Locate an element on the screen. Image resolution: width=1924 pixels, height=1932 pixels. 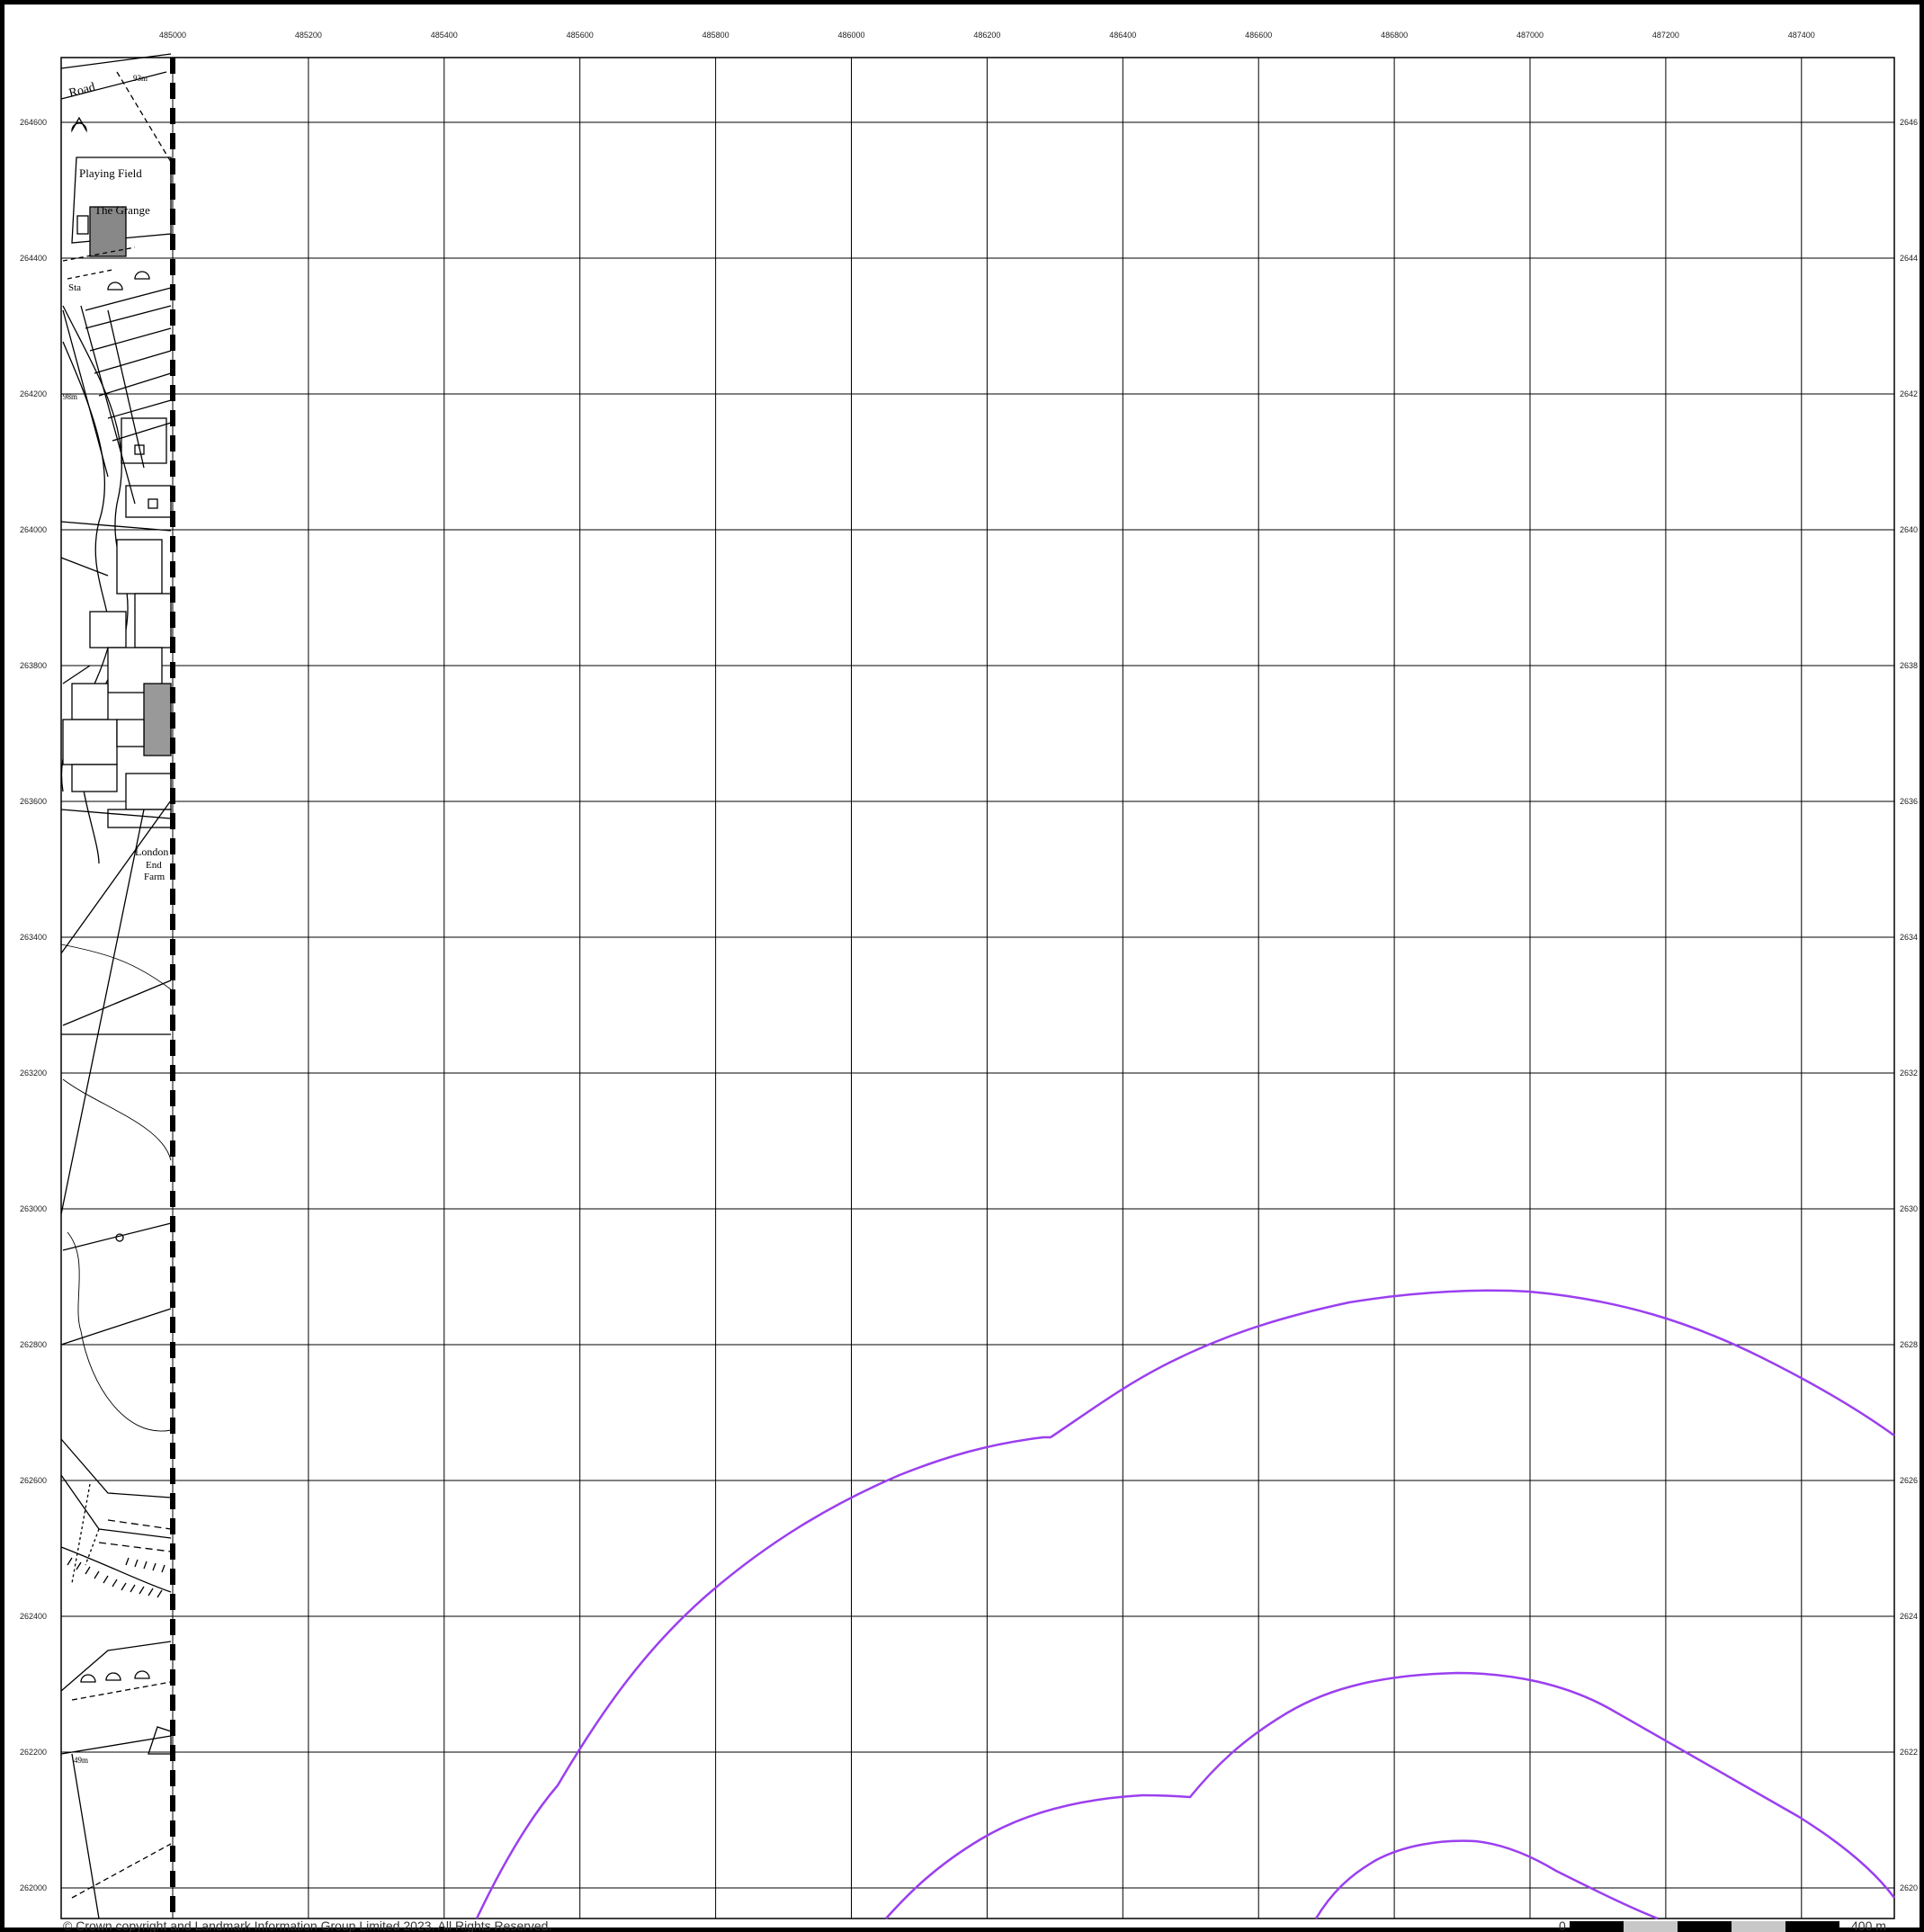
tree-symbols is located at coordinates (128, 281).